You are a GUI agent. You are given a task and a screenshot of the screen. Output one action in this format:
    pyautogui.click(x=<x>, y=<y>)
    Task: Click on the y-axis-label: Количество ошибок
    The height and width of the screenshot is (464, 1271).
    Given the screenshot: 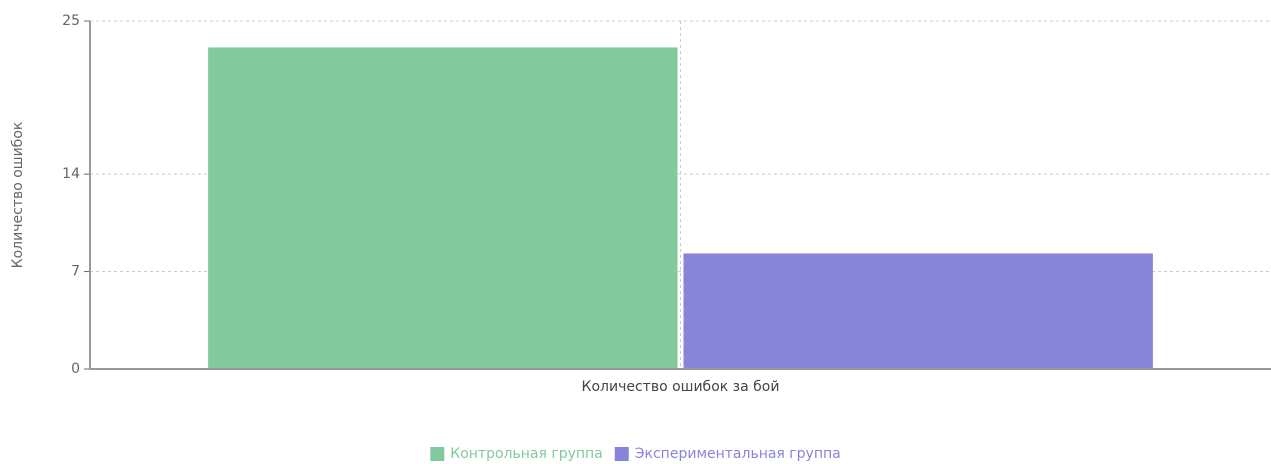 What is the action you would take?
    pyautogui.click(x=18, y=195)
    